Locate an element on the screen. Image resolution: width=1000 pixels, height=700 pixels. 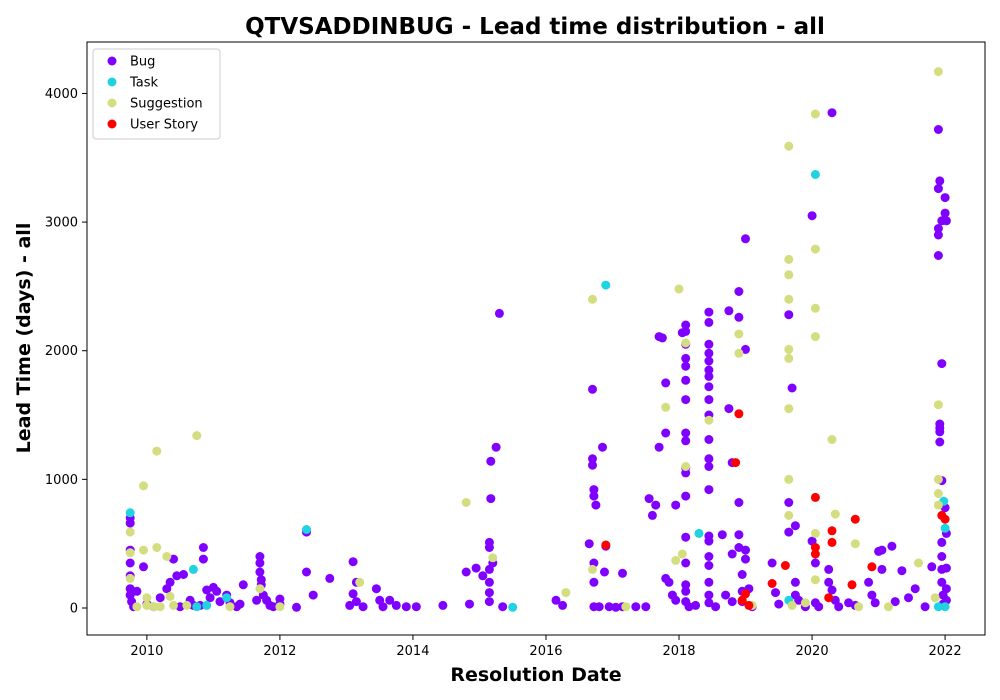
x-tick-label: 2010 is located at coordinates (146, 651).